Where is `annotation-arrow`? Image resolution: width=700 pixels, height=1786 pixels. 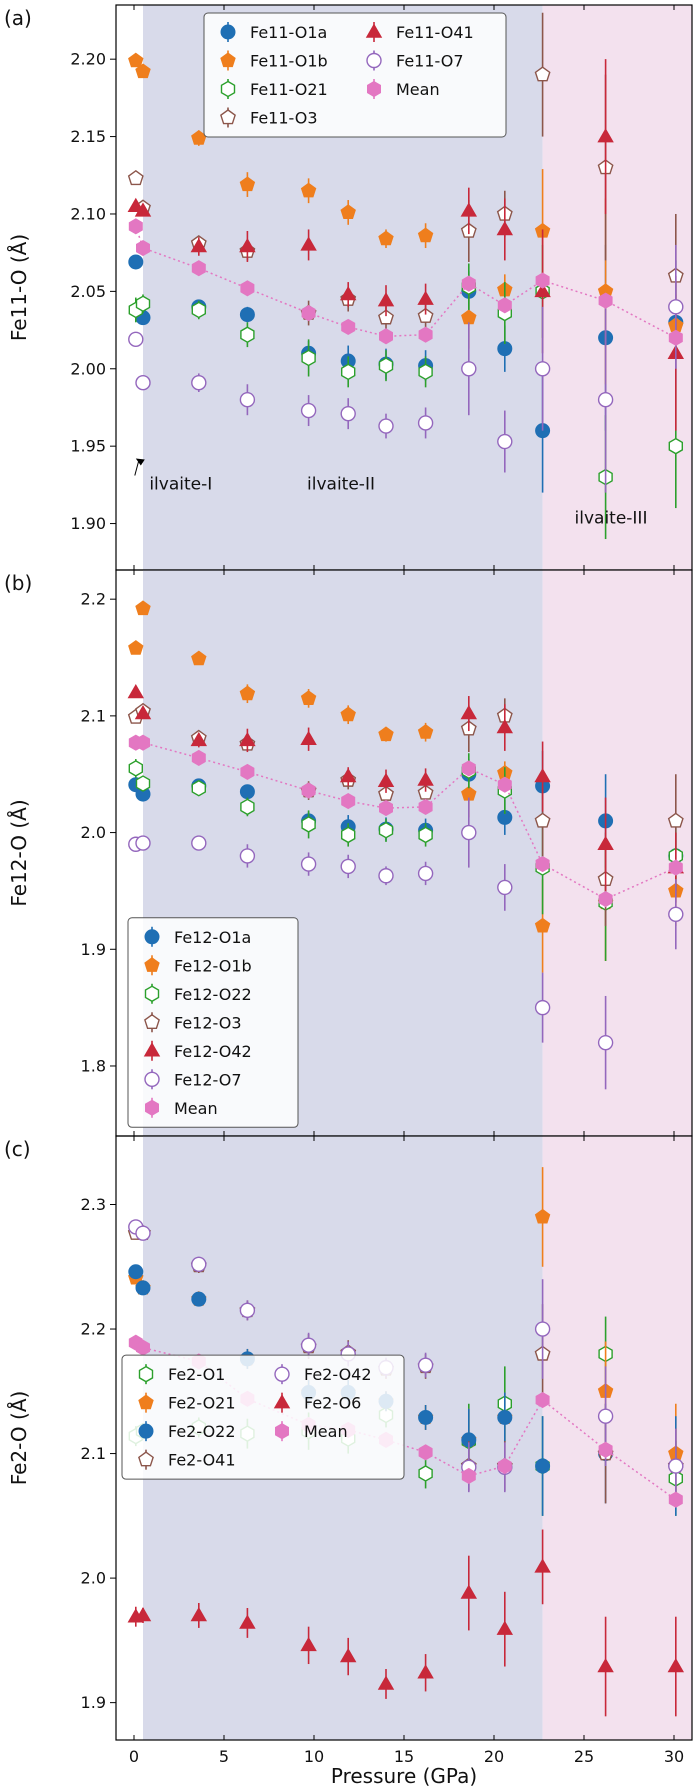
annotation-arrow is located at coordinates (137, 468).